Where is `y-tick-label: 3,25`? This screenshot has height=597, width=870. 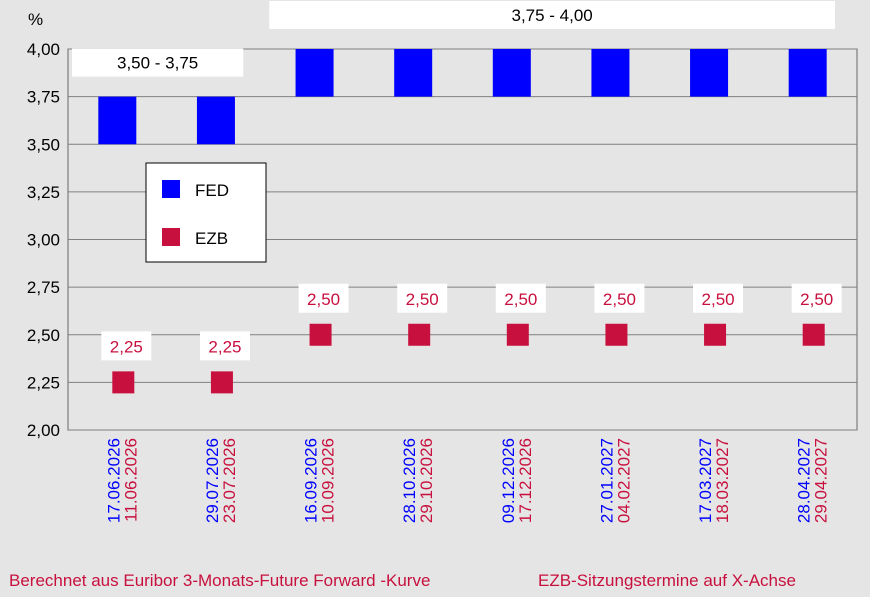 y-tick-label: 3,25 is located at coordinates (43, 192).